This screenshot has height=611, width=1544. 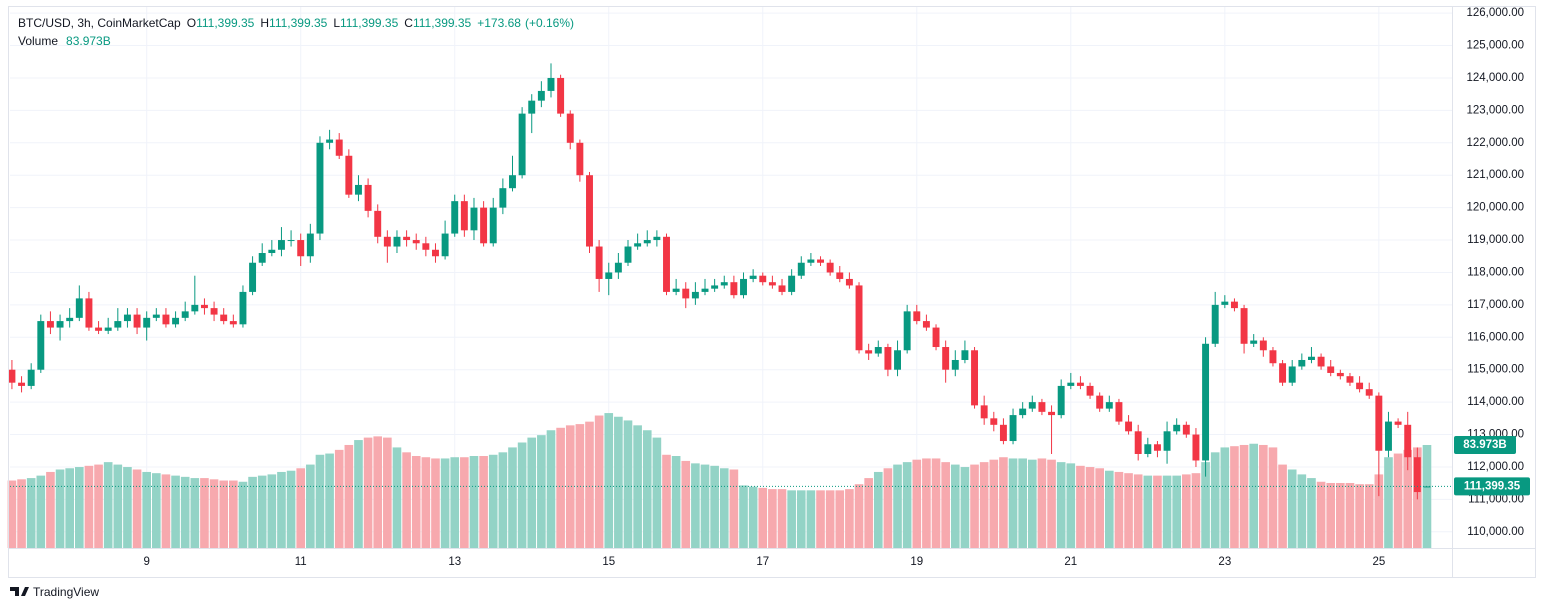 What do you see at coordinates (1070, 562) in the screenshot?
I see `x-tick-label: 21` at bounding box center [1070, 562].